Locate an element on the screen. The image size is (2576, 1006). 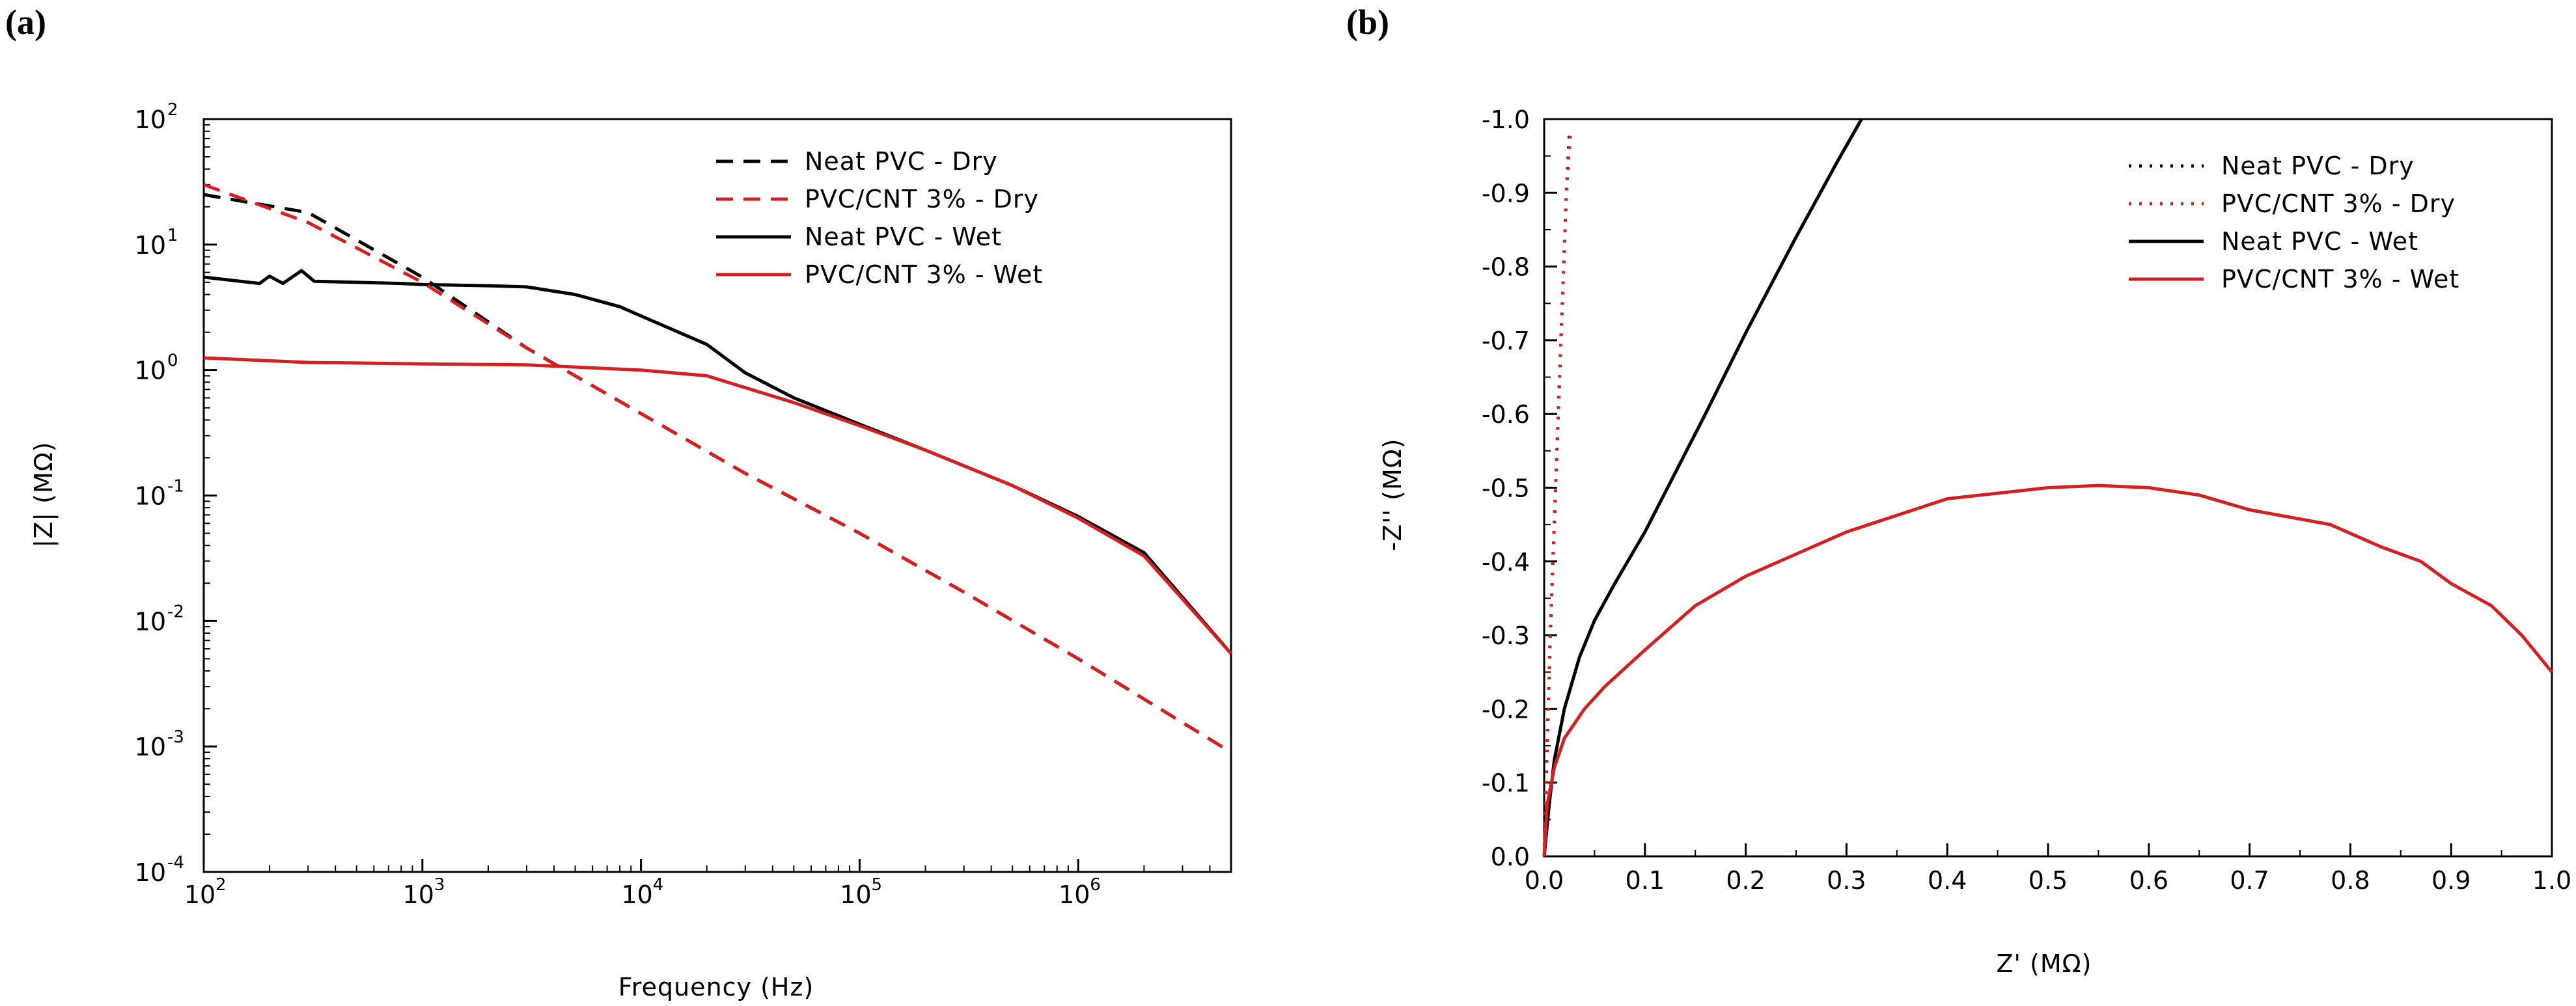
y-tick-label-b: -0.1 is located at coordinates (1506, 783).